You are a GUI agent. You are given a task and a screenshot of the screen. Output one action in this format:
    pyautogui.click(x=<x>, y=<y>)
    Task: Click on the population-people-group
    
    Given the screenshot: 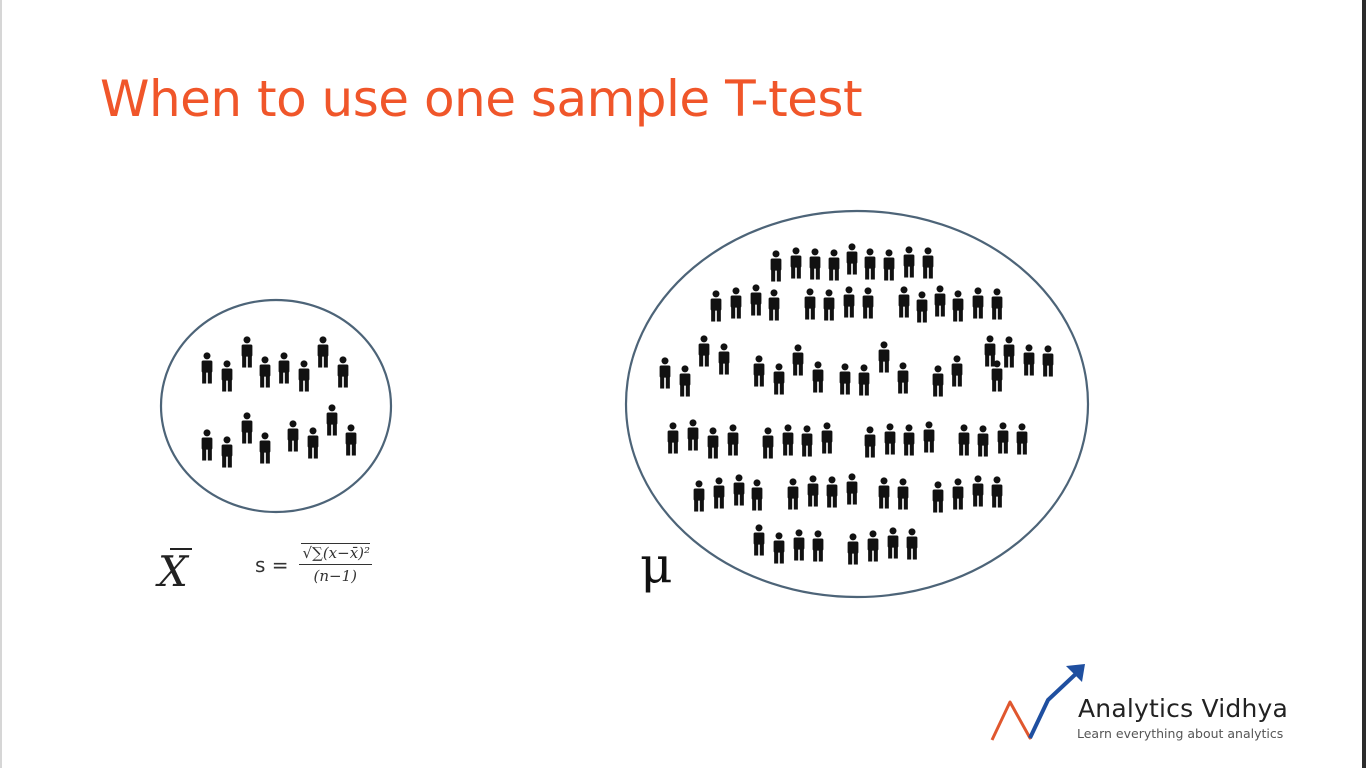 What is the action you would take?
    pyautogui.click(x=856, y=404)
    